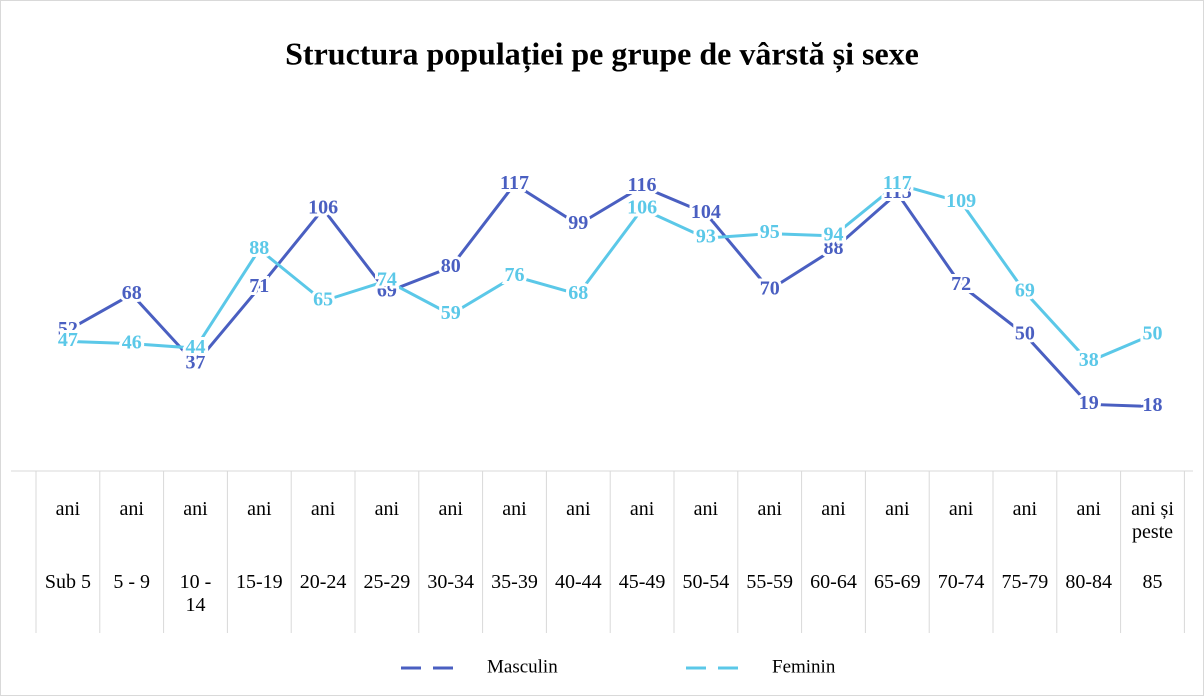 The width and height of the screenshot is (1204, 696). What do you see at coordinates (68, 340) in the screenshot?
I see `data-label: 47` at bounding box center [68, 340].